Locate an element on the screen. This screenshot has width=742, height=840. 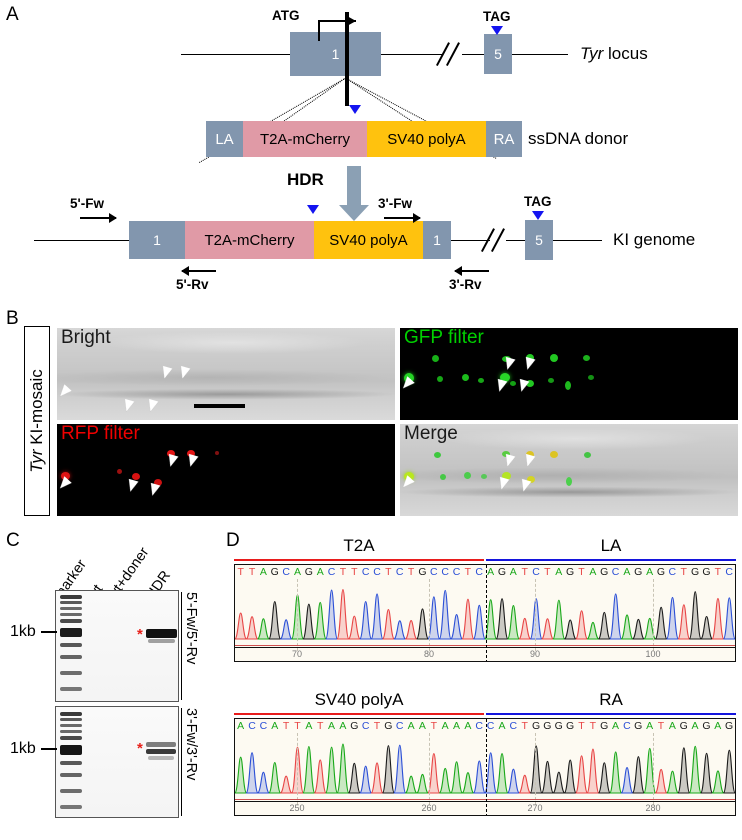
gel-star-bottom: * is located at coordinates (140, 748).